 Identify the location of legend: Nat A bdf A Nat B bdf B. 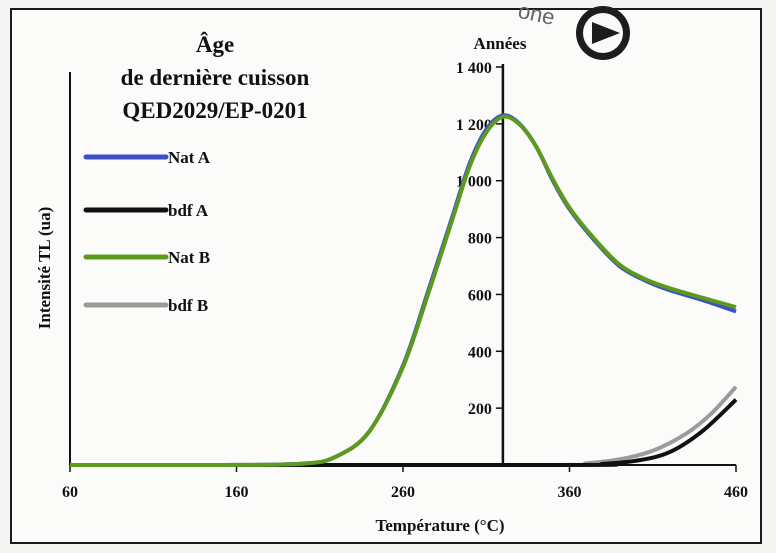
(147, 231).